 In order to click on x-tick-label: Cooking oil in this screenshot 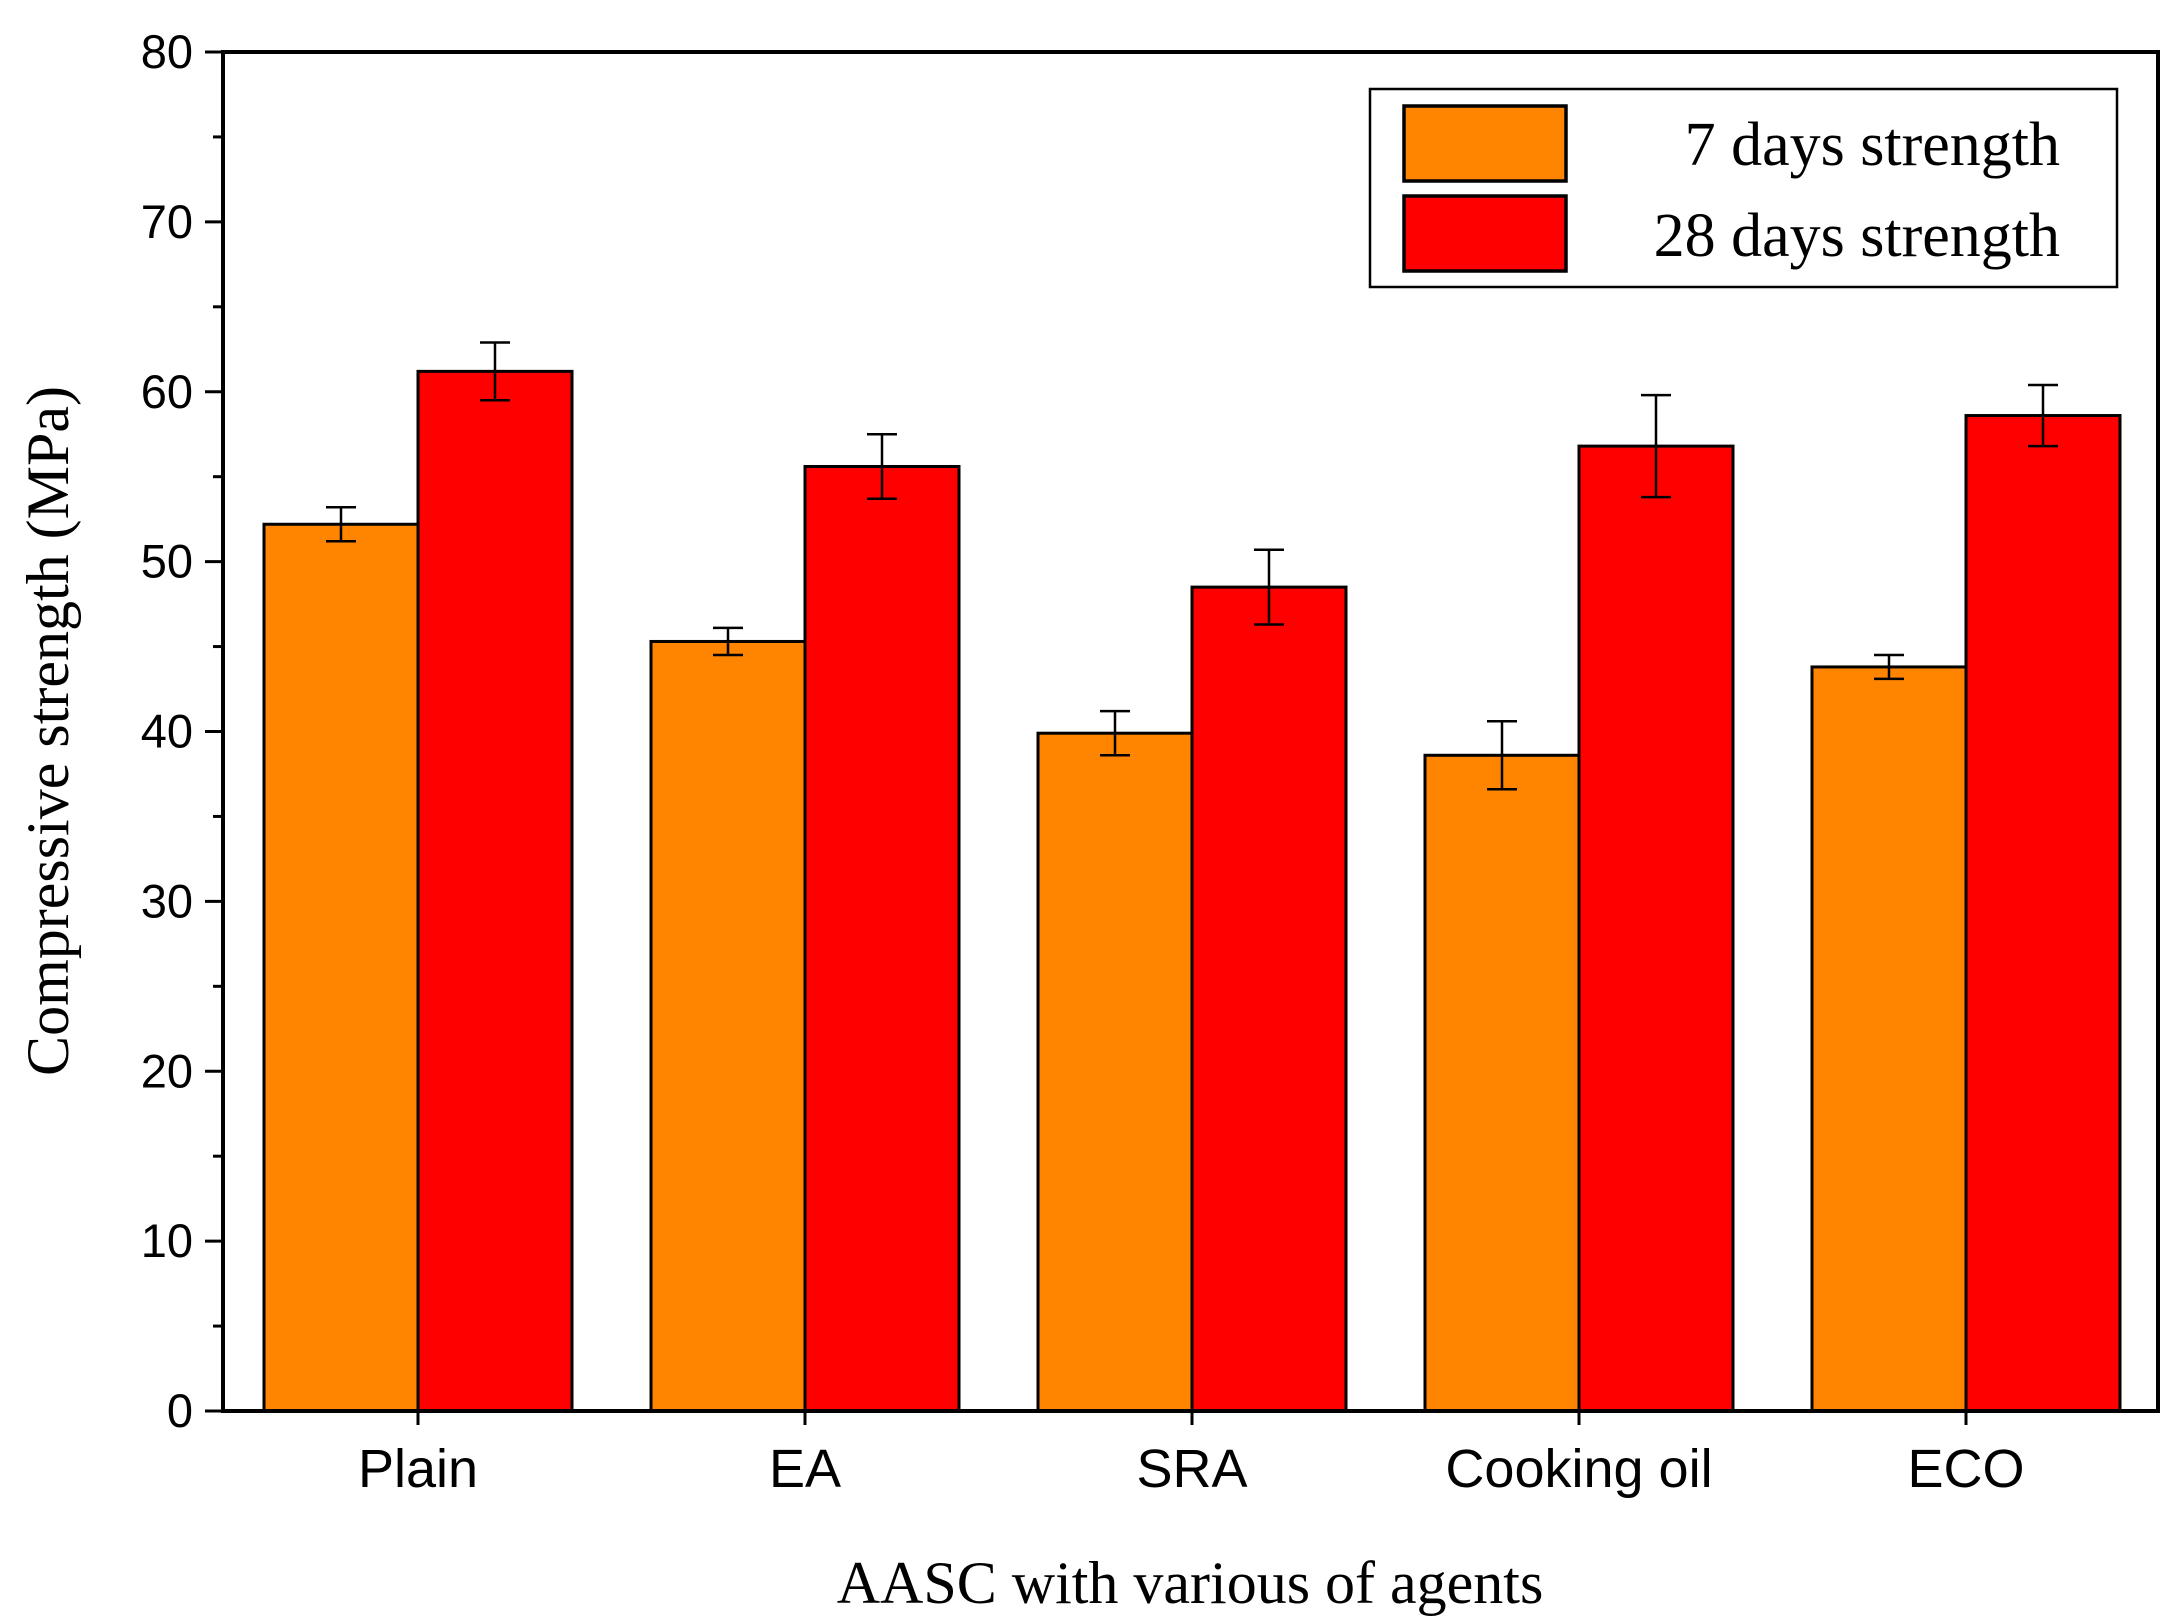, I will do `click(1578, 1469)`.